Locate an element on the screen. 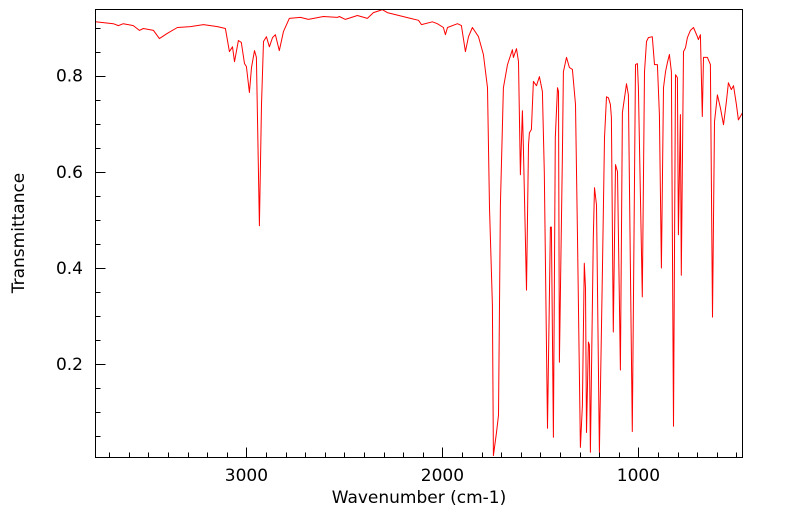 This screenshot has height=520, width=799. x-axis-title: Wavenumber (cm-1) is located at coordinates (419, 498).